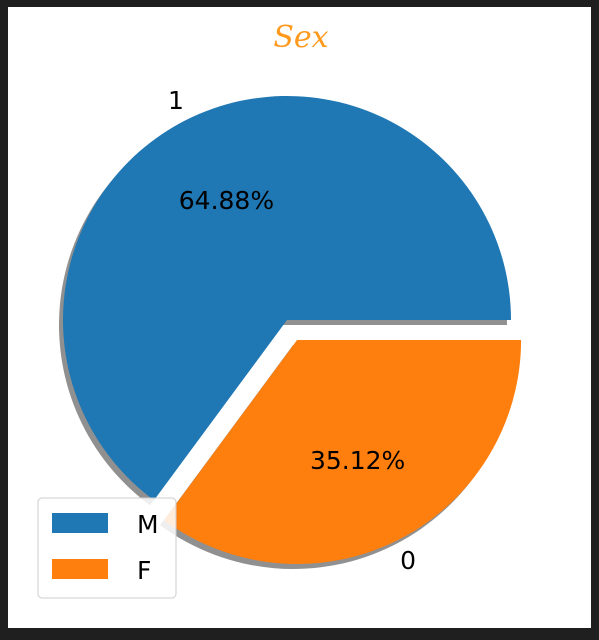  I want to click on legend-swatch-m, so click(80, 523).